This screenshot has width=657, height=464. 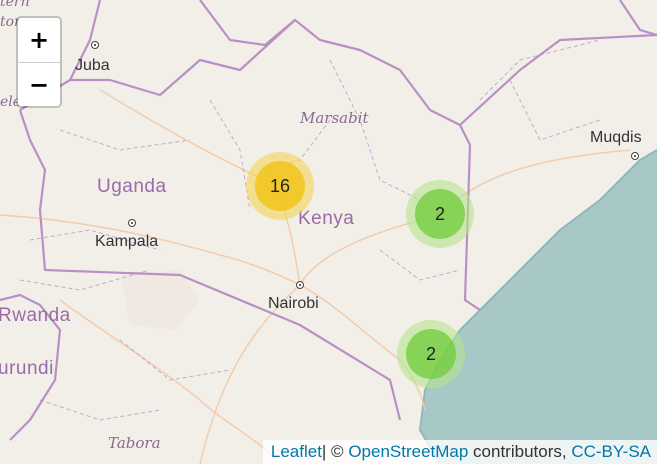 I want to click on label-marsabit: Marsabit, so click(x=334, y=118).